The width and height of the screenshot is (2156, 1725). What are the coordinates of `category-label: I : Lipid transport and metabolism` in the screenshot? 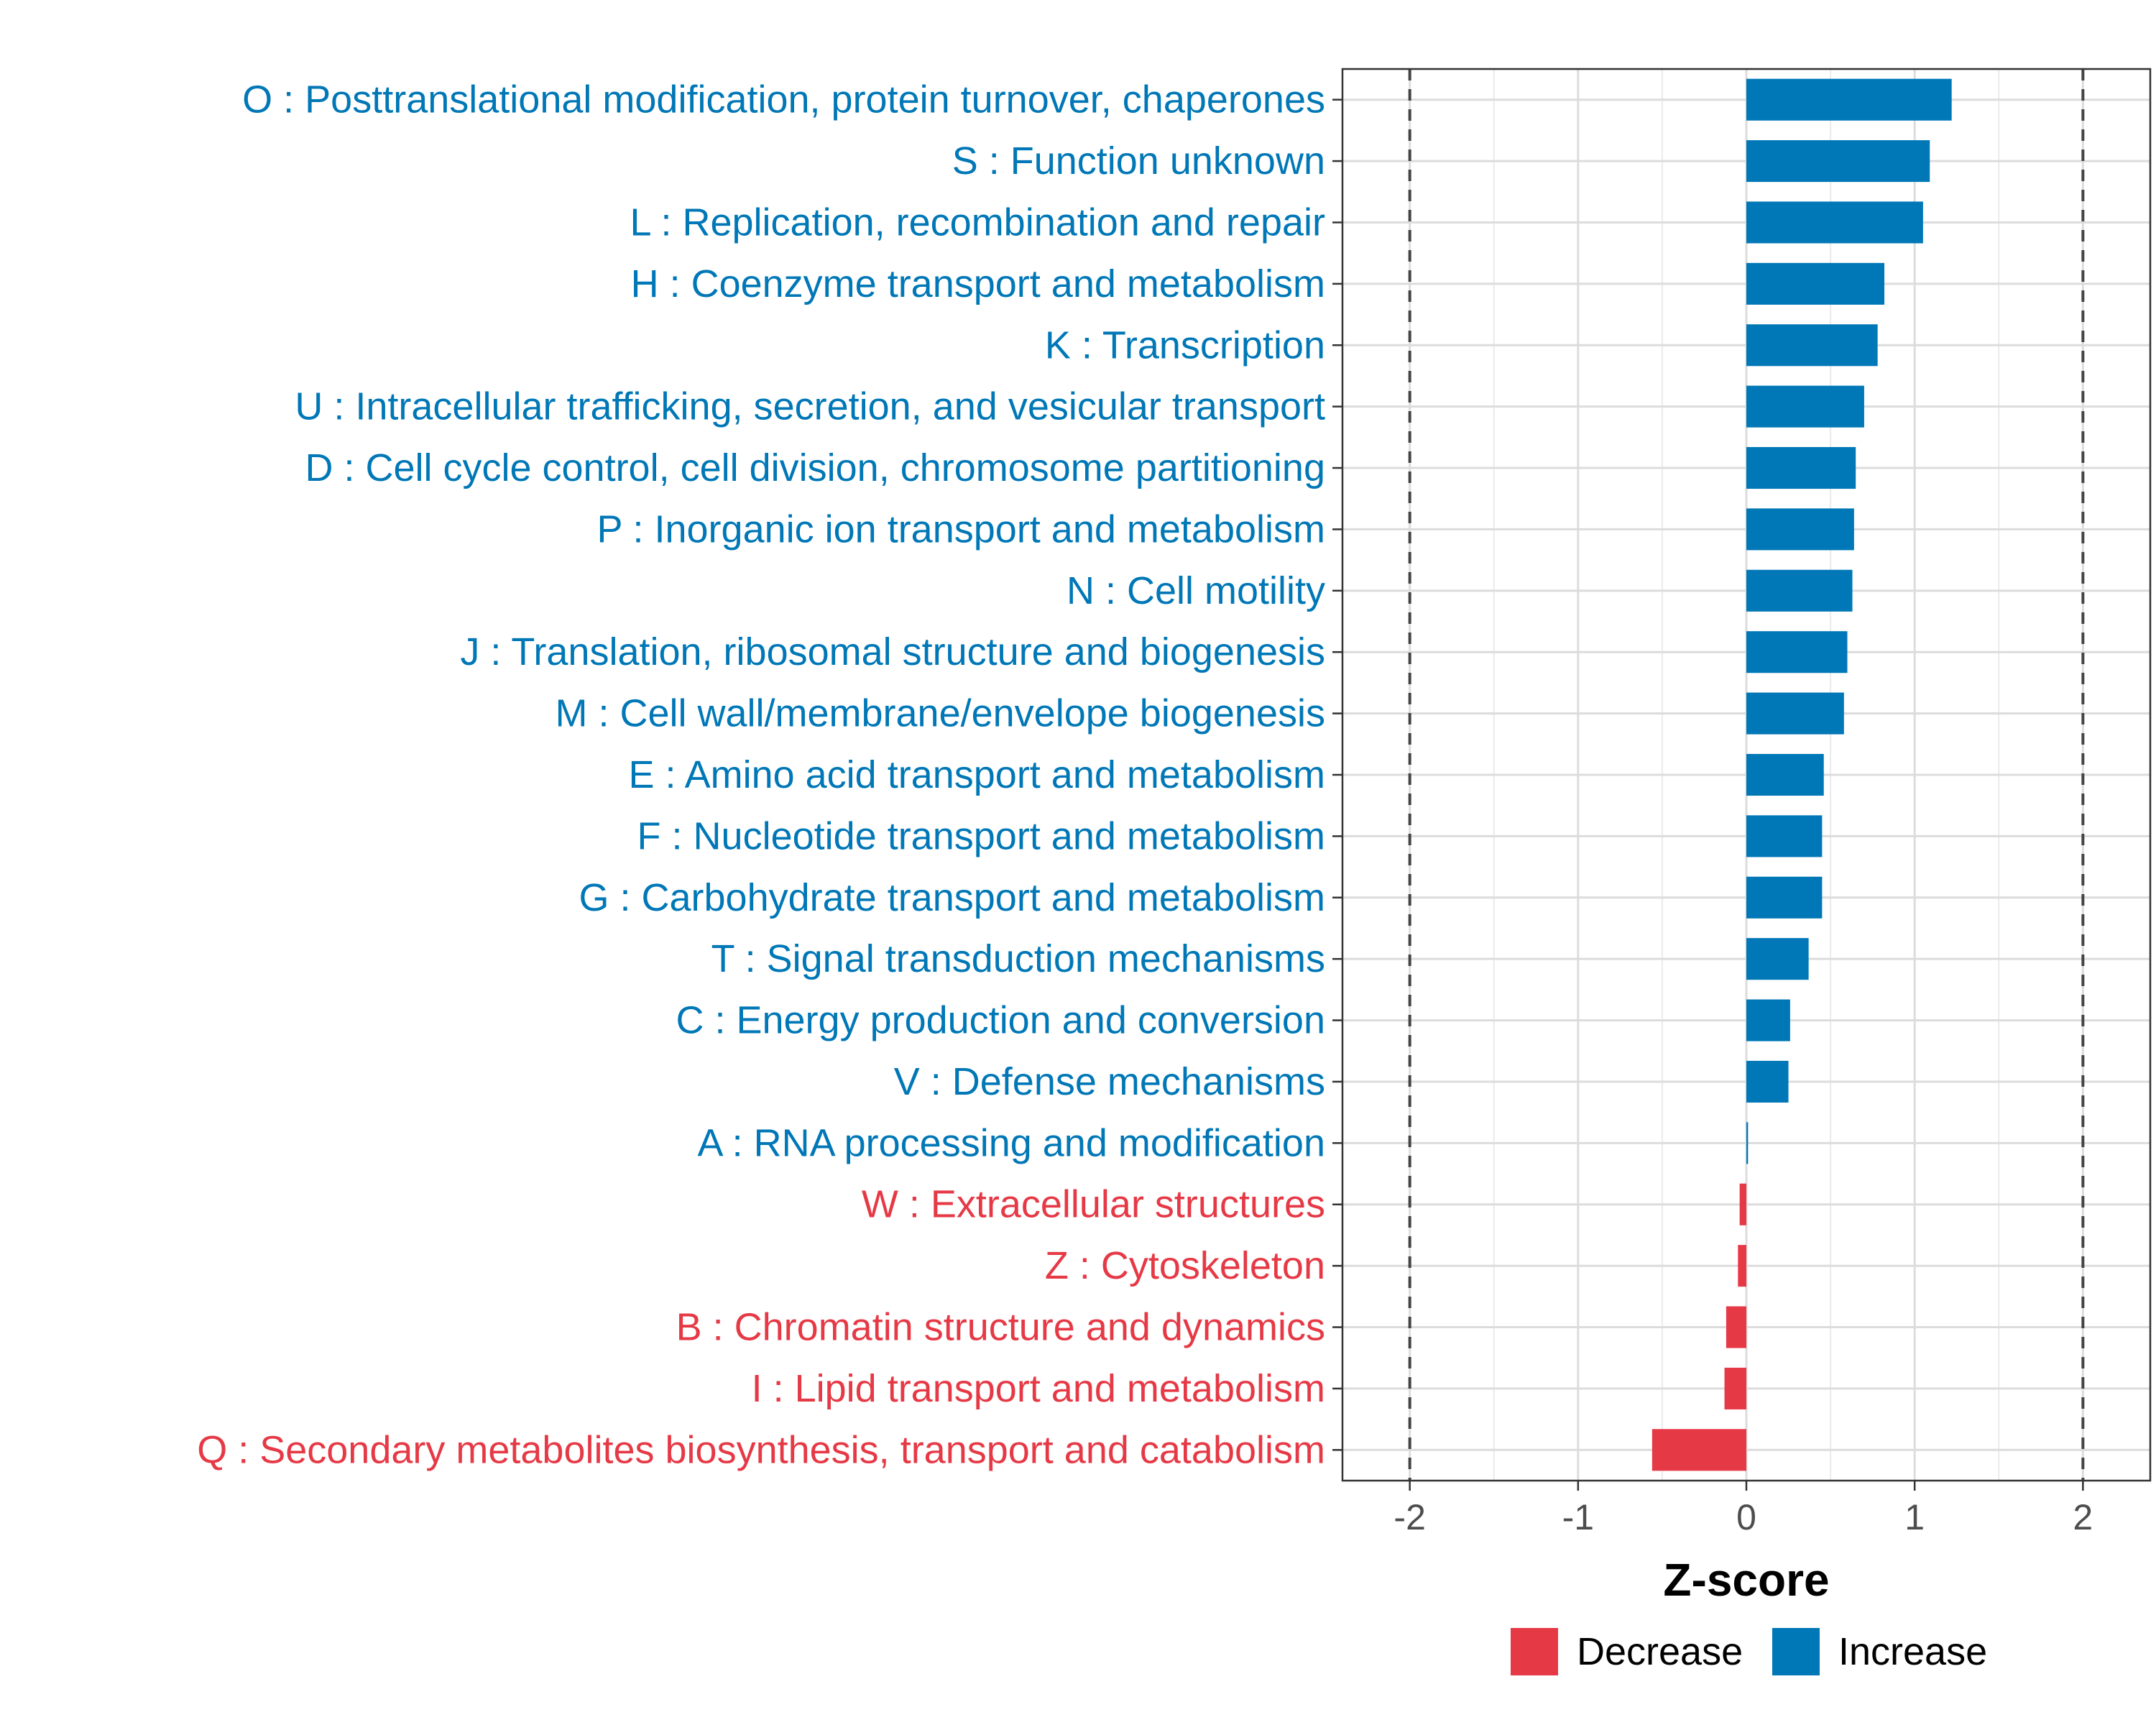 It's located at (1038, 1388).